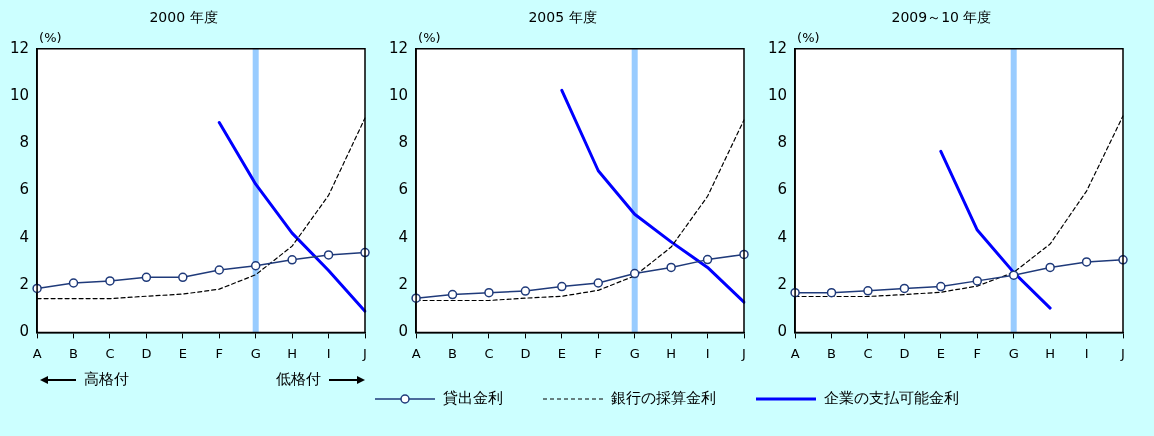 The height and width of the screenshot is (436, 1154). Describe the element at coordinates (941, 17) in the screenshot. I see `chart-title: 2009～10 年度` at that location.